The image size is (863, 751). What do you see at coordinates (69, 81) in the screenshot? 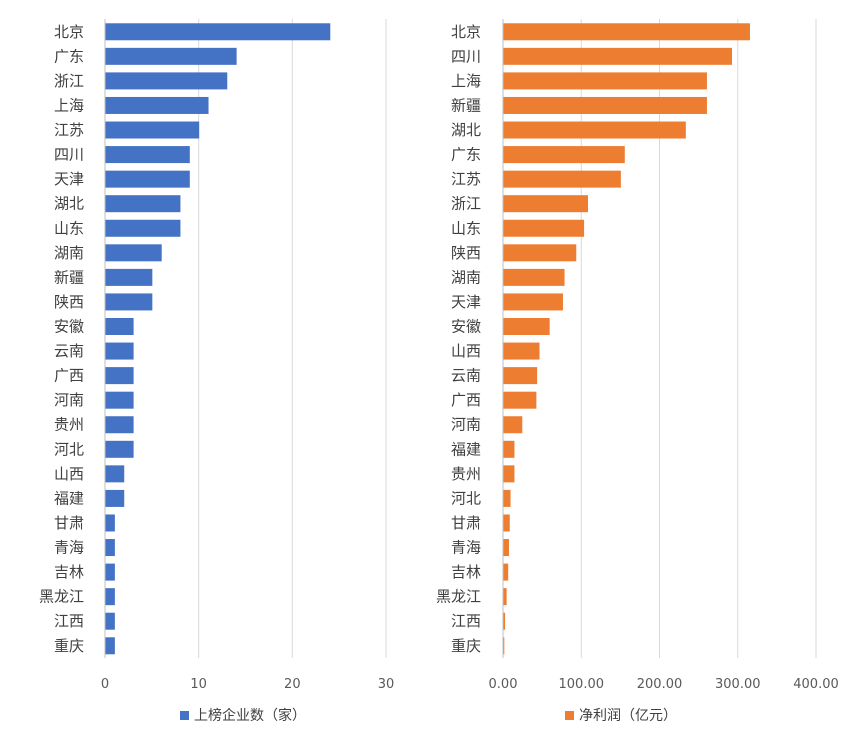
I see `left-category-label-2: 浙江` at bounding box center [69, 81].